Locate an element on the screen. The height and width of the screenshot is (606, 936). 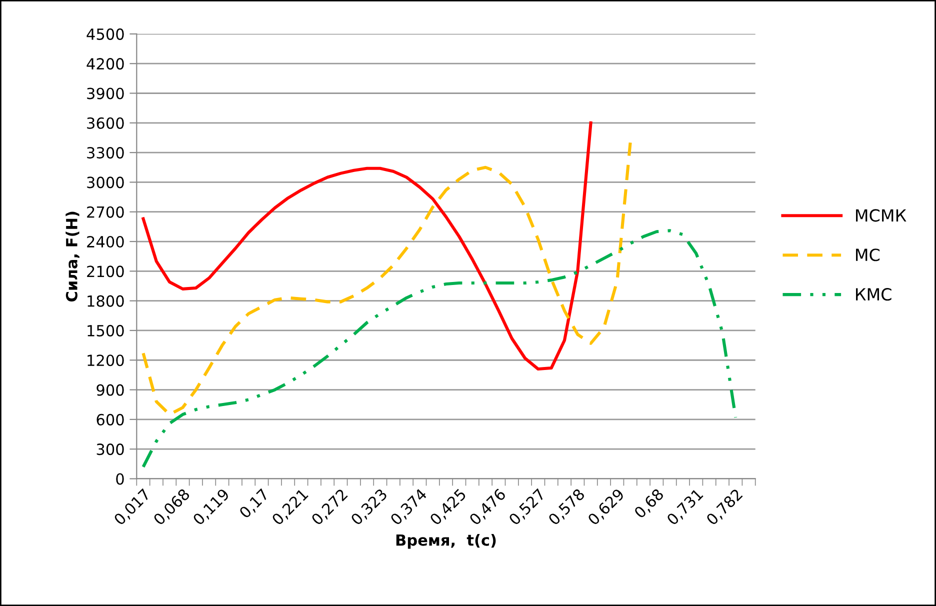
y-tick-label: 4200 is located at coordinates (105, 64).